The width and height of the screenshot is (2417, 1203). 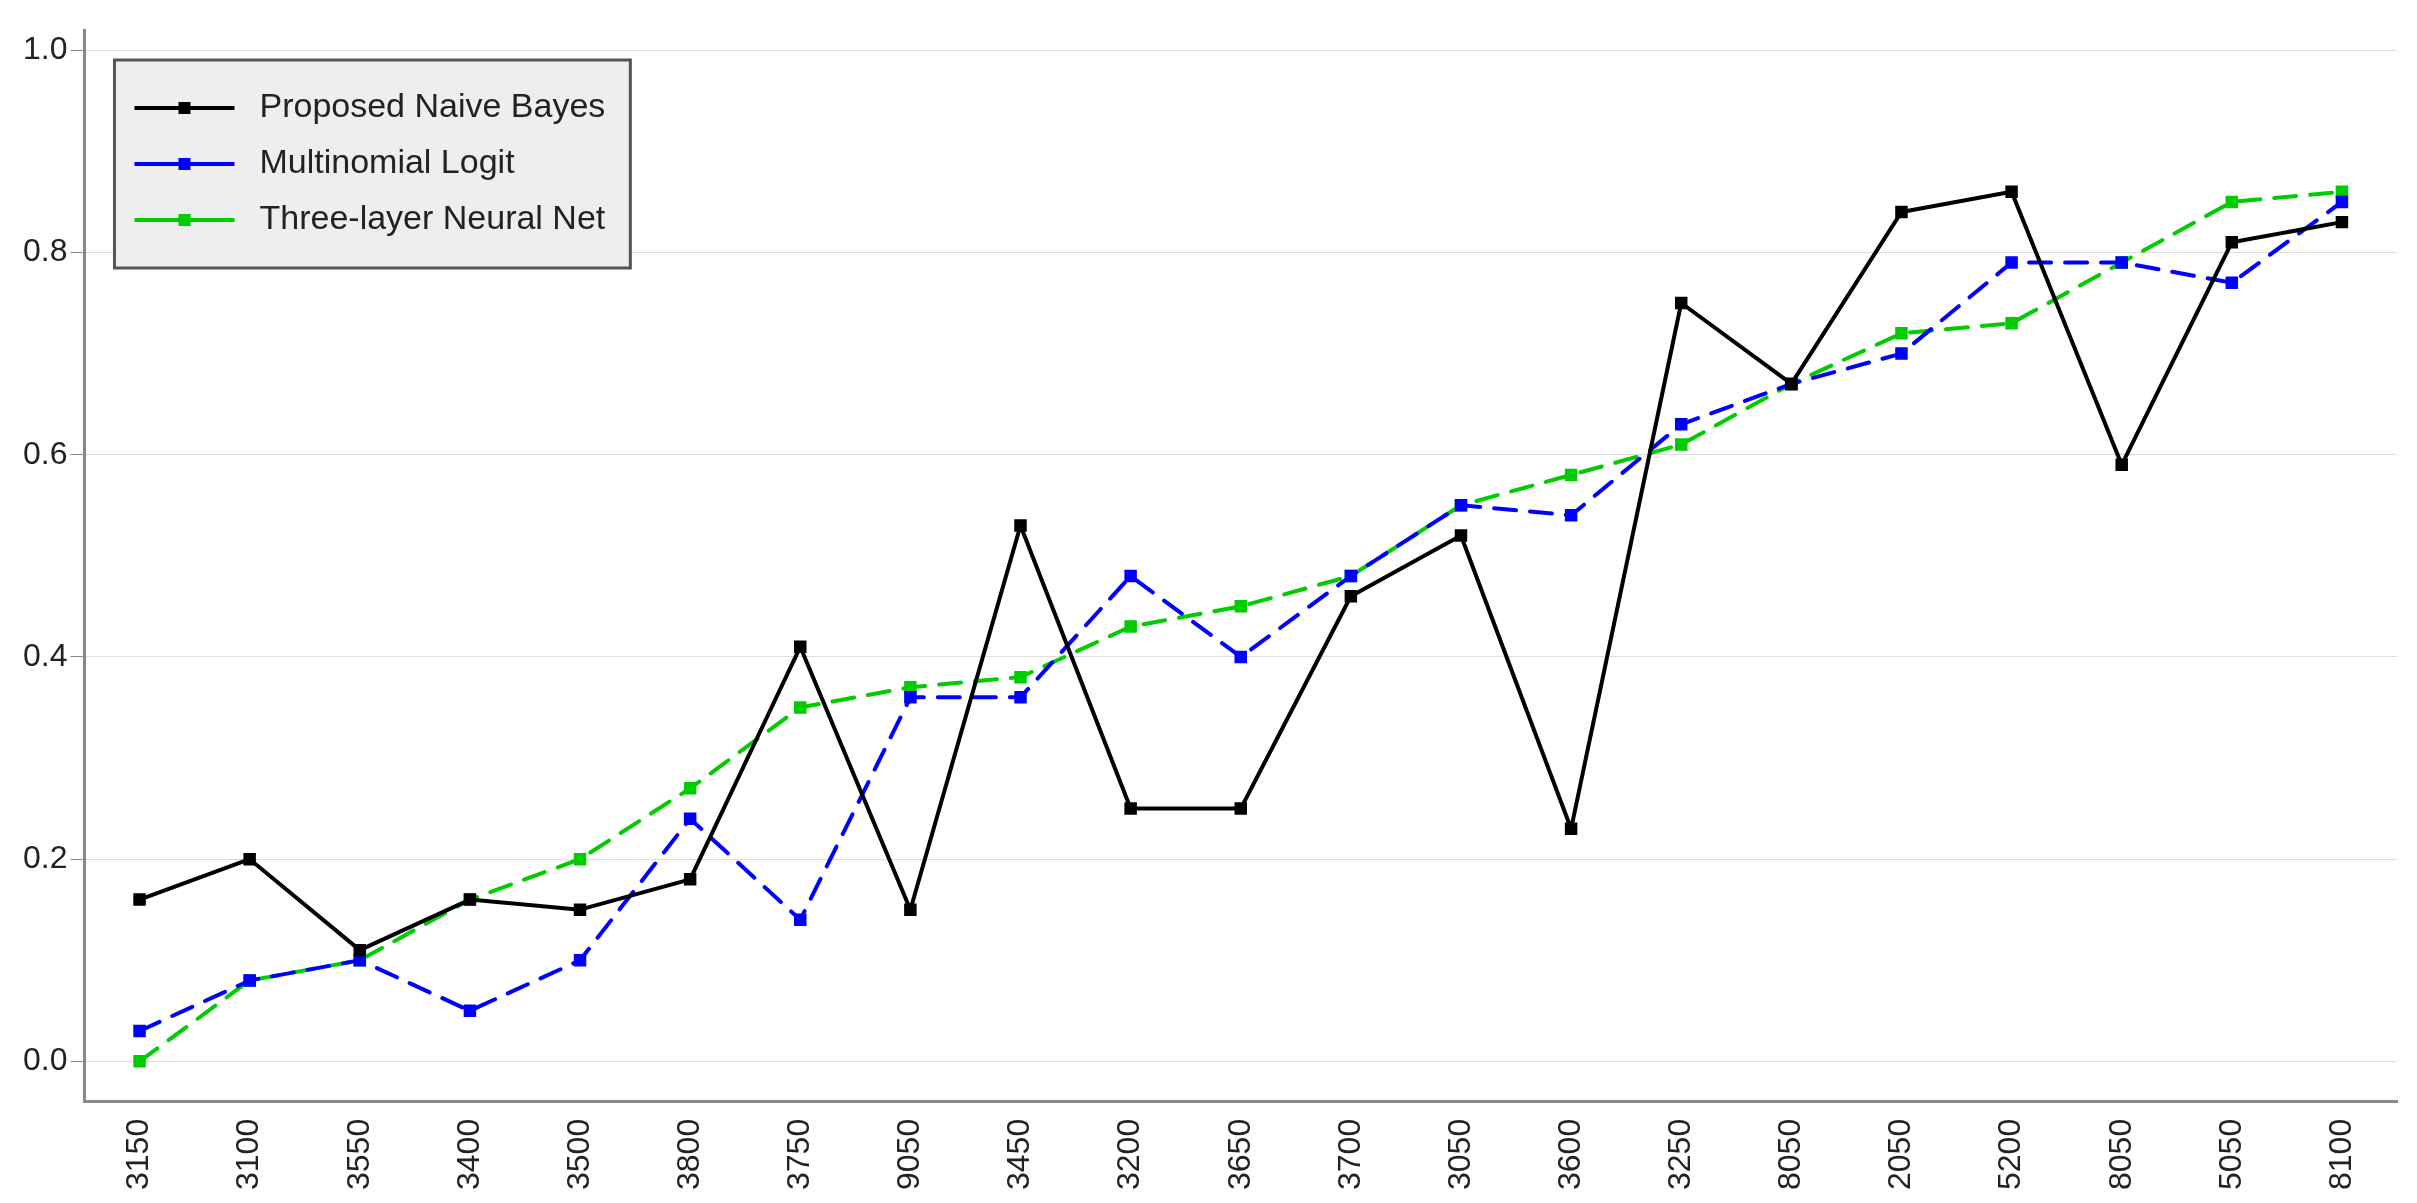 What do you see at coordinates (577, 1154) in the screenshot?
I see `x-tick-label: 3500` at bounding box center [577, 1154].